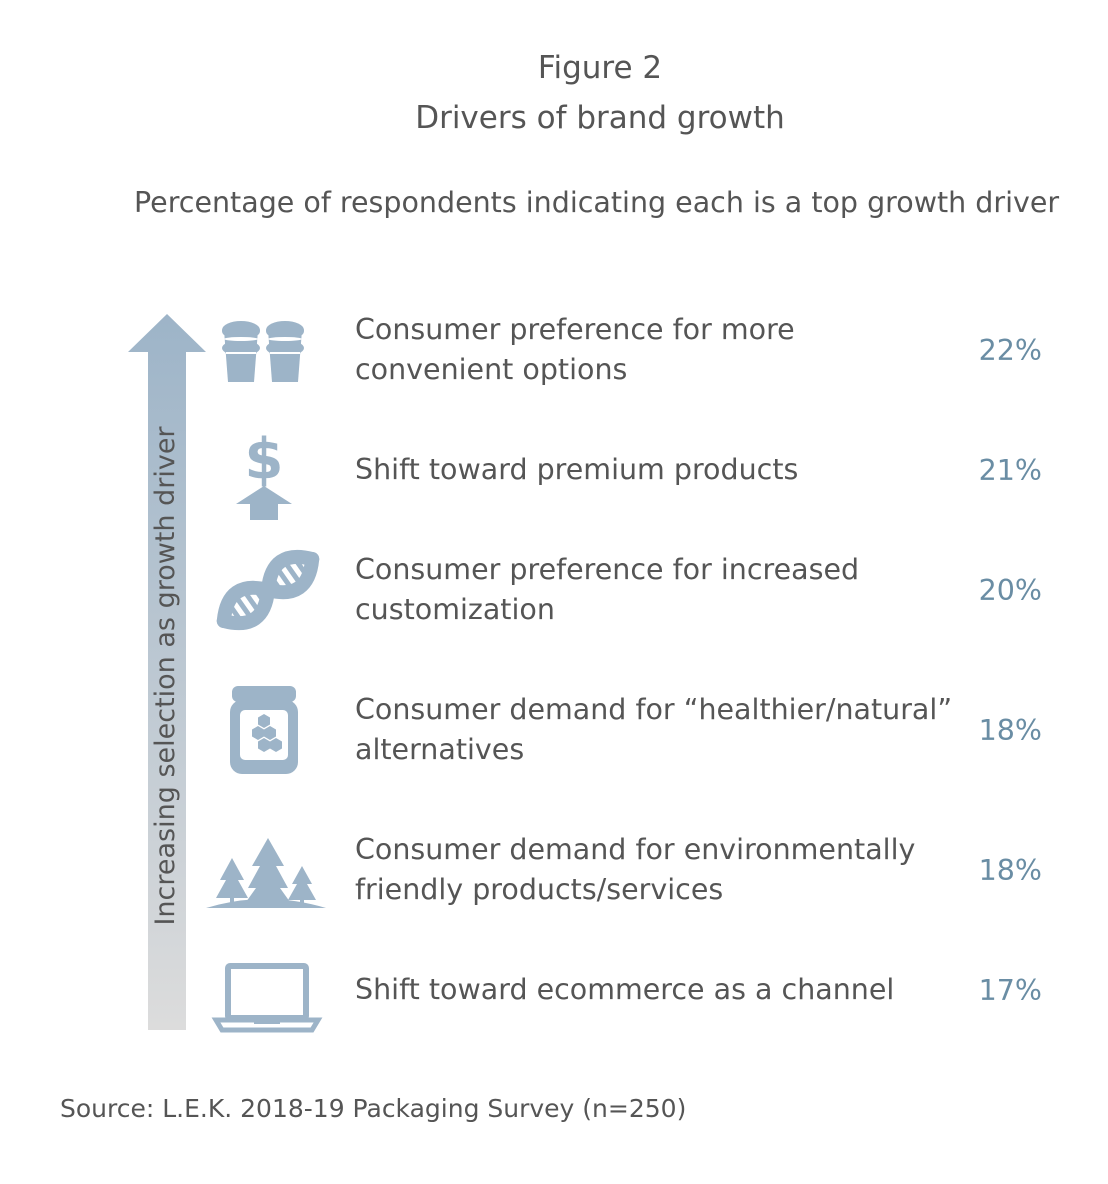 This screenshot has height=1184, width=1108. Describe the element at coordinates (600, 68) in the screenshot. I see `figure-label: Figure 2` at that location.